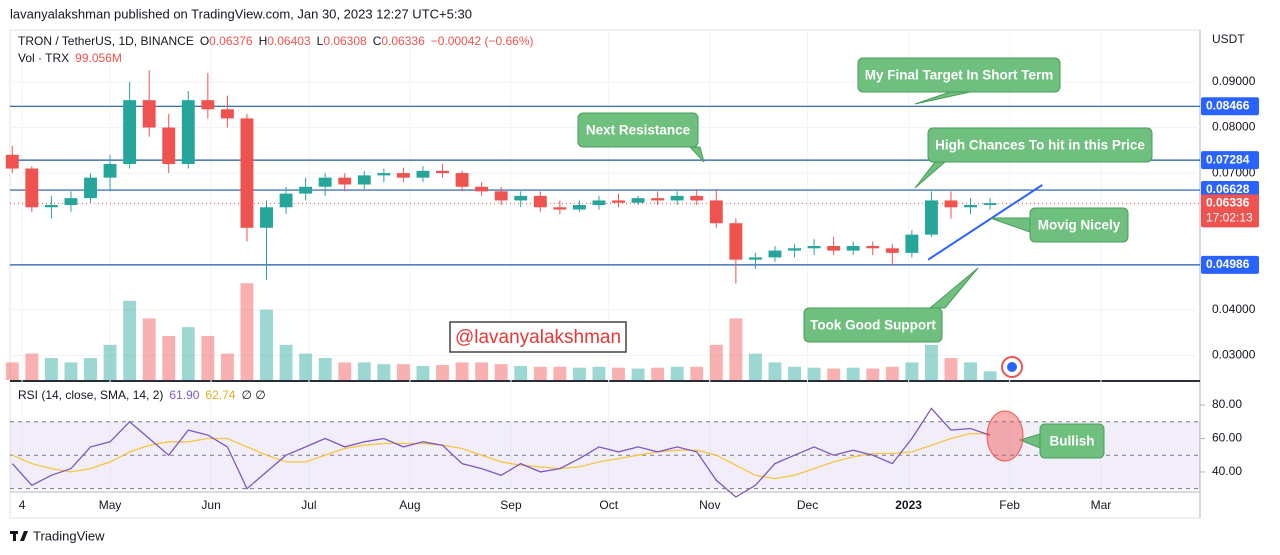  I want to click on callout-text: Bullish, so click(1071, 441).